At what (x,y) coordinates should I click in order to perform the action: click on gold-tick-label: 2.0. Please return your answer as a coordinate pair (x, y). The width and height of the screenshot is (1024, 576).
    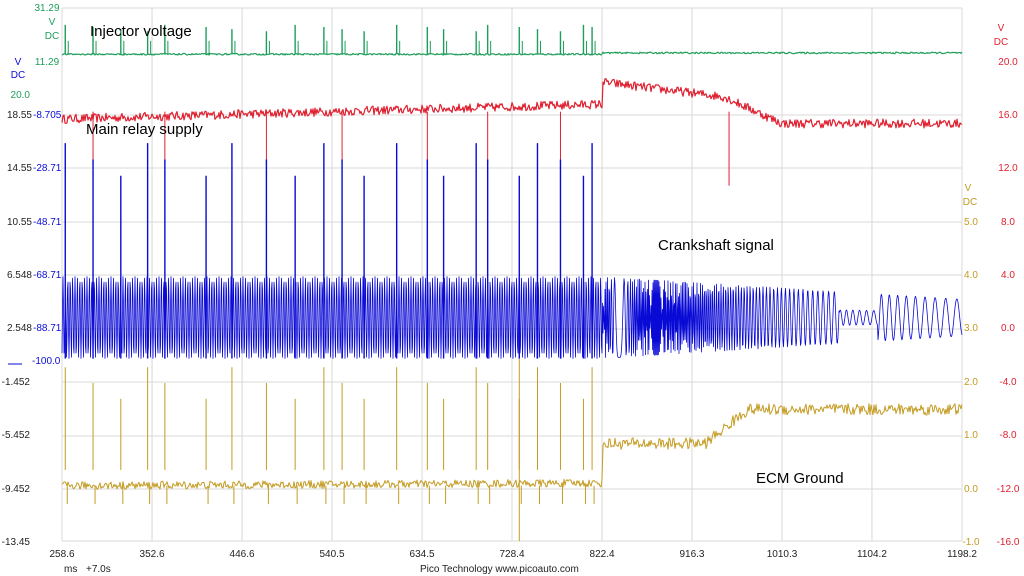
    Looking at the image, I should click on (971, 382).